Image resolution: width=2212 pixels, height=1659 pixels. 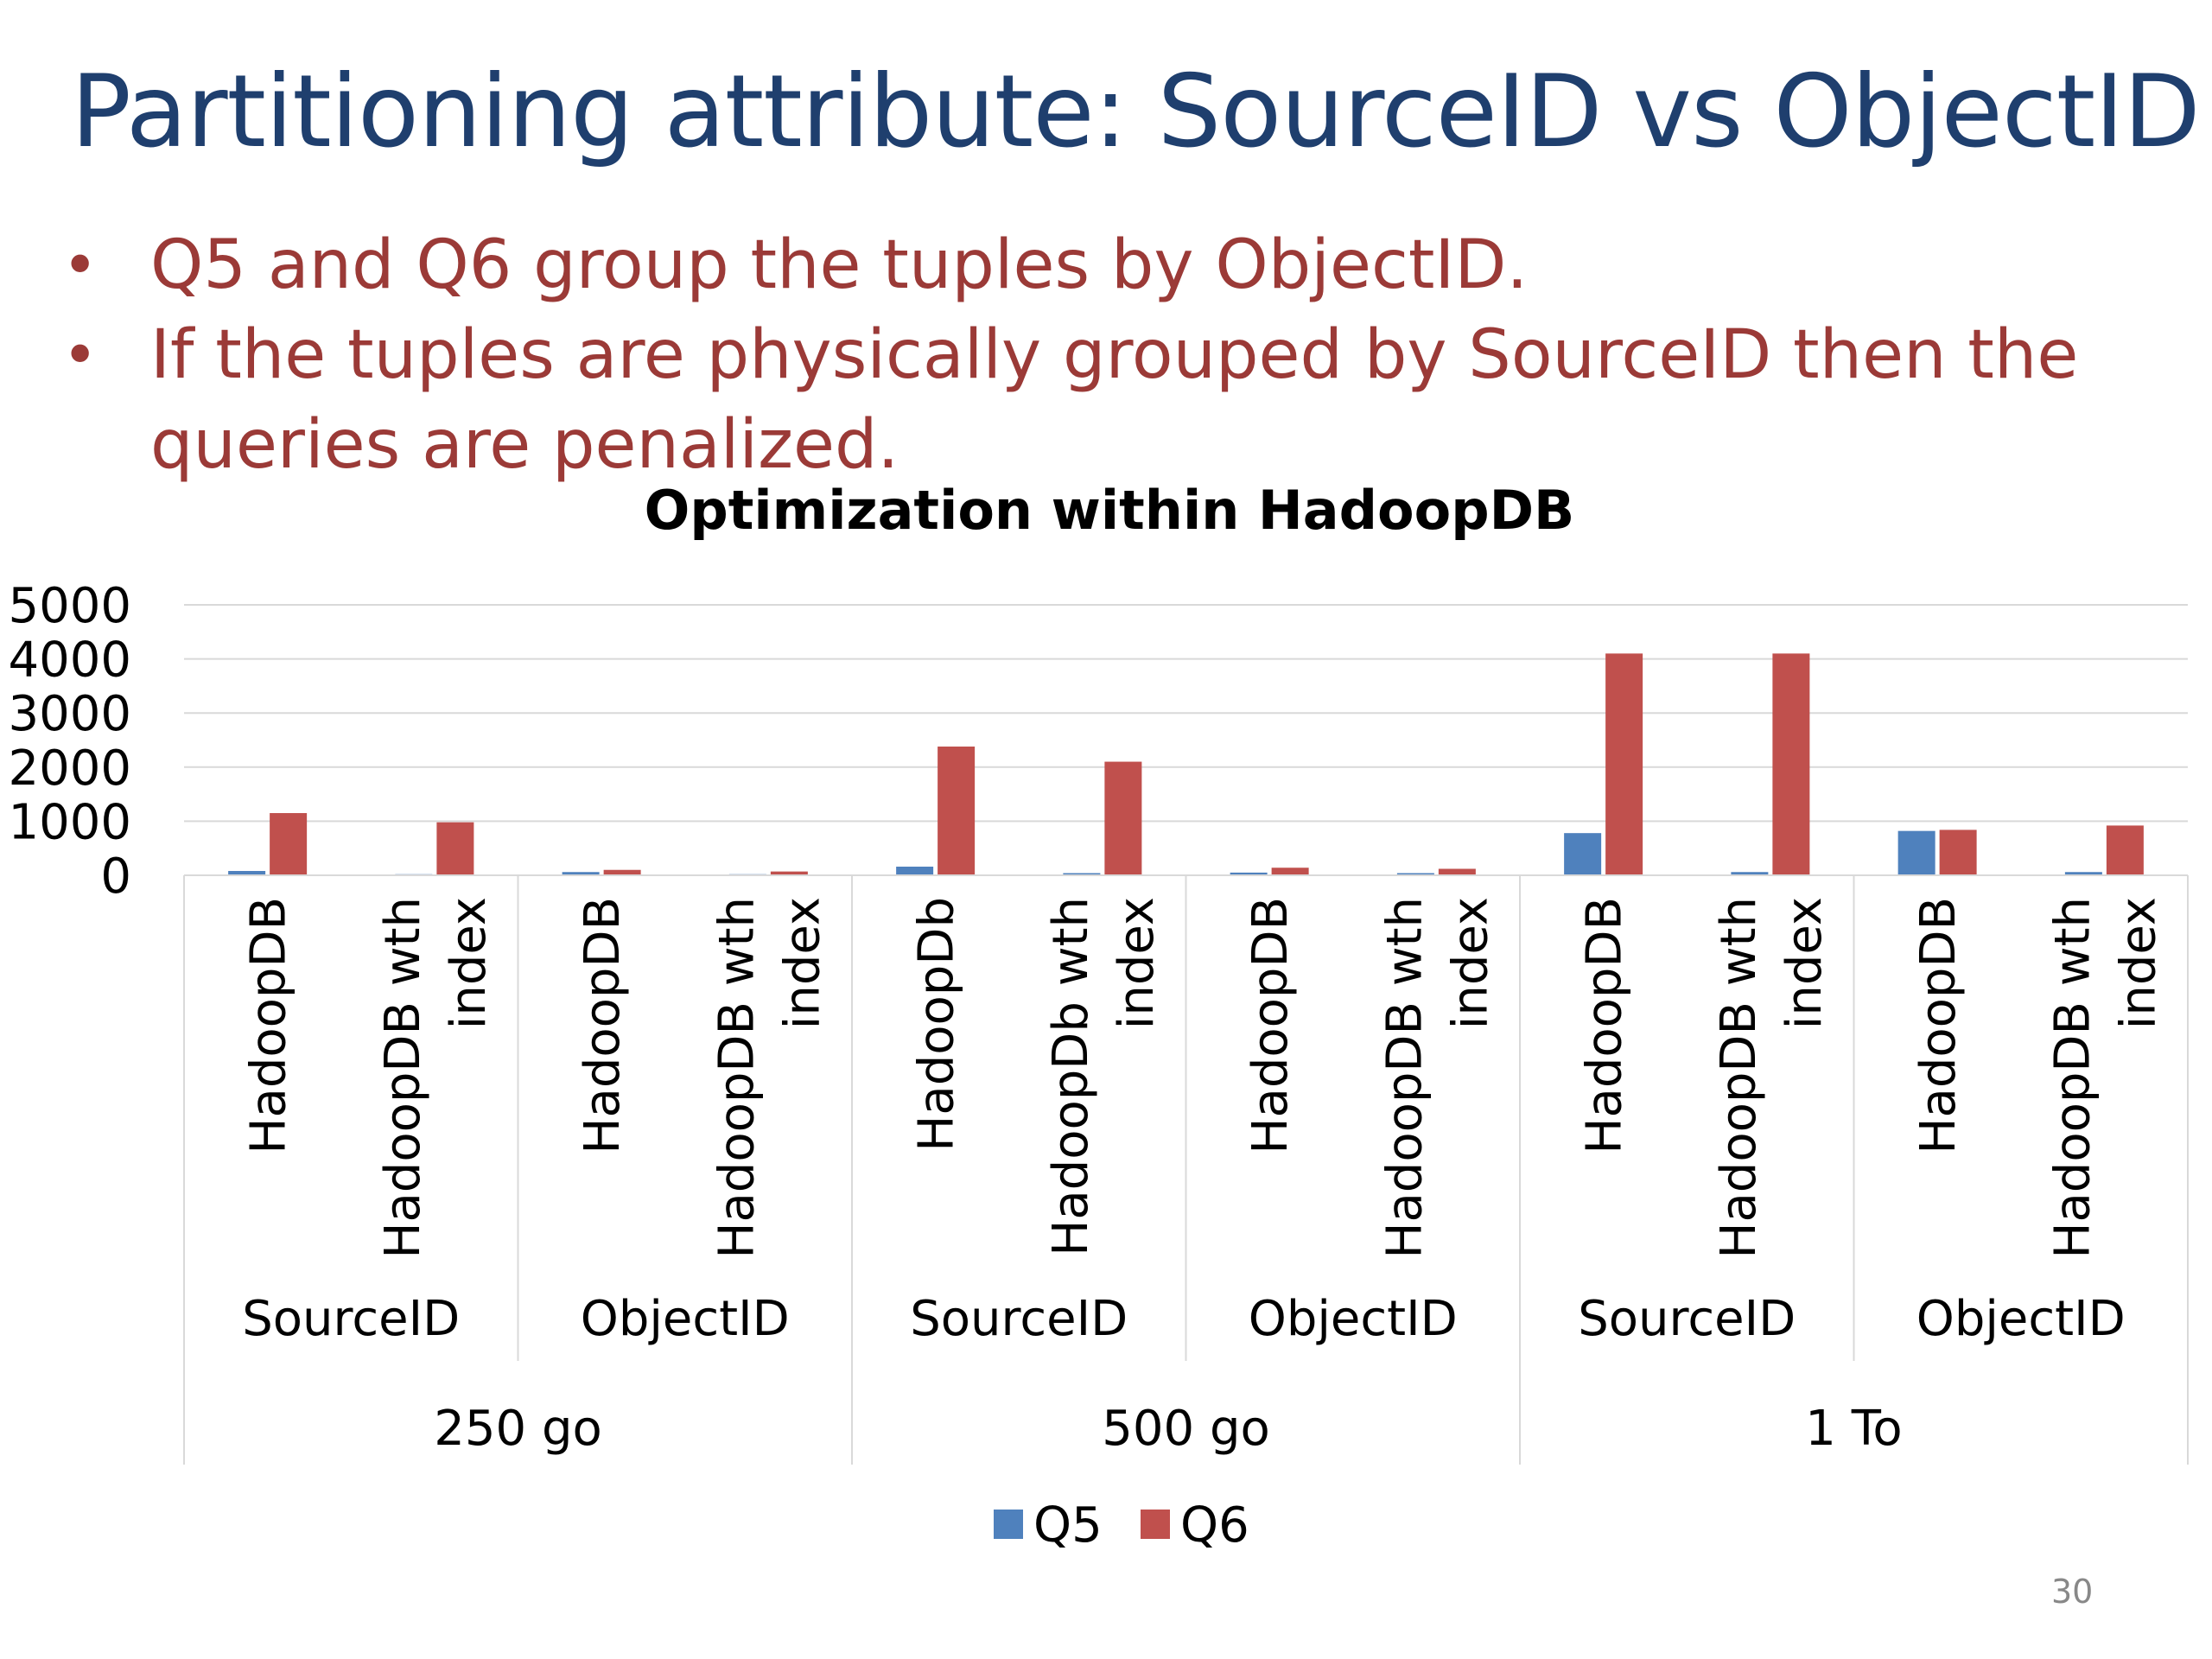 I want to click on y-tick-label: 0, so click(x=115, y=877).